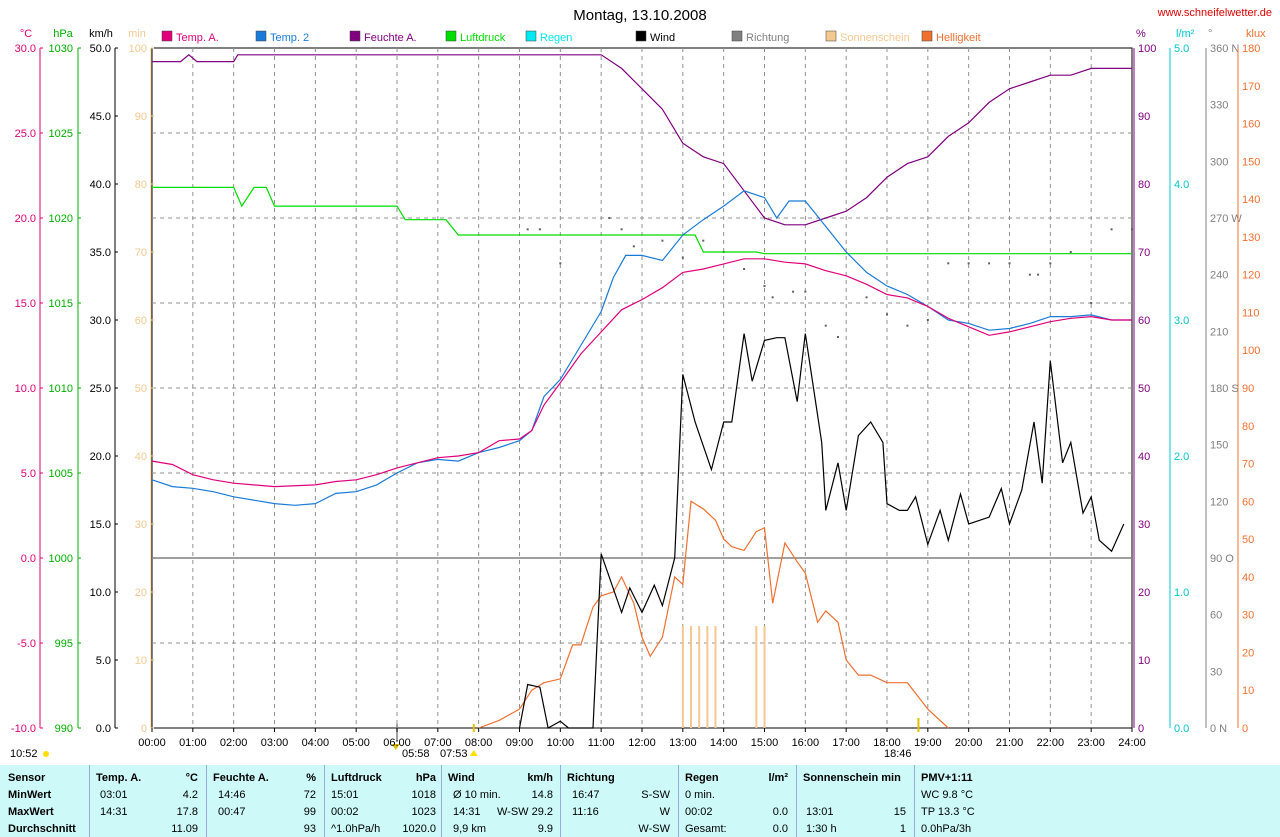 The image size is (1280, 837). Describe the element at coordinates (586, 795) in the screenshot. I see `stats-direction-time: 16:47` at that location.